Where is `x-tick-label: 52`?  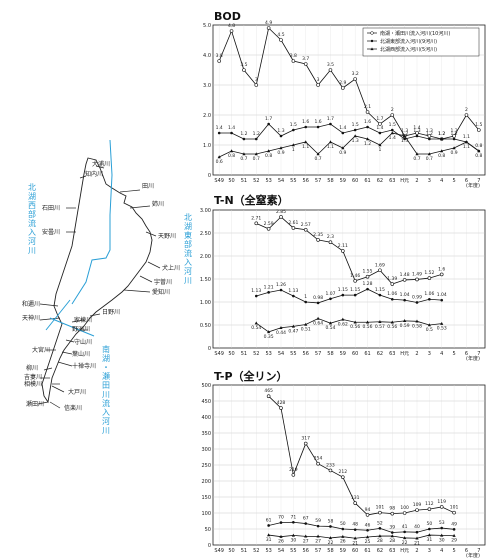
x-tick-label: 52 is located at coordinates (256, 181).